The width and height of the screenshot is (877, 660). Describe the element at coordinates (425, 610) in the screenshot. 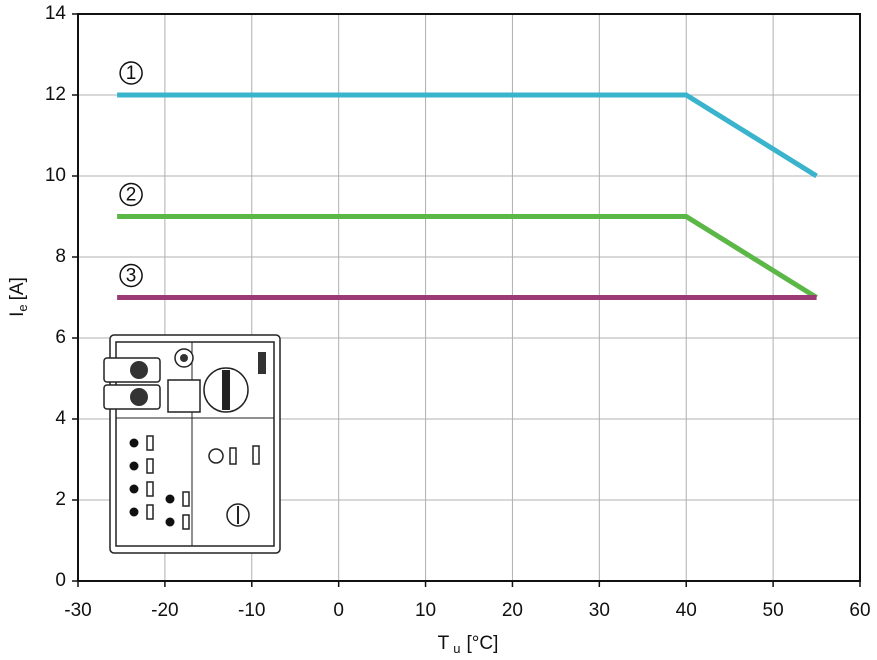

I see `x-tick-label: 10` at that location.